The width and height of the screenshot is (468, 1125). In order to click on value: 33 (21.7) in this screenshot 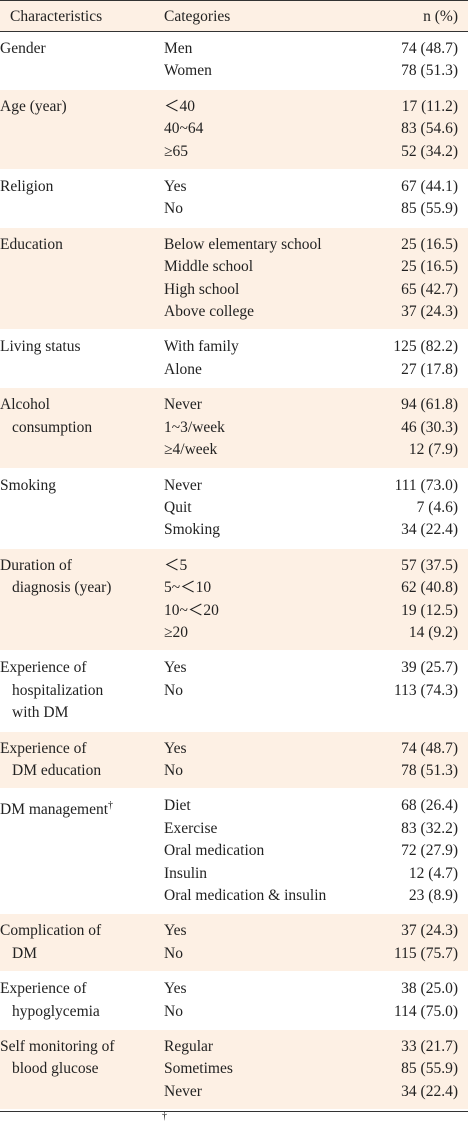, I will do `click(429, 1047)`.